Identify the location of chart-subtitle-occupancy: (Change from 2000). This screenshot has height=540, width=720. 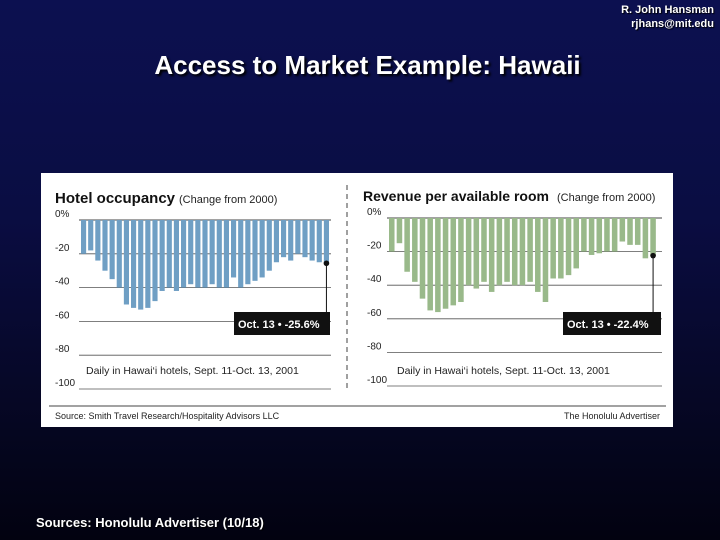
(228, 200).